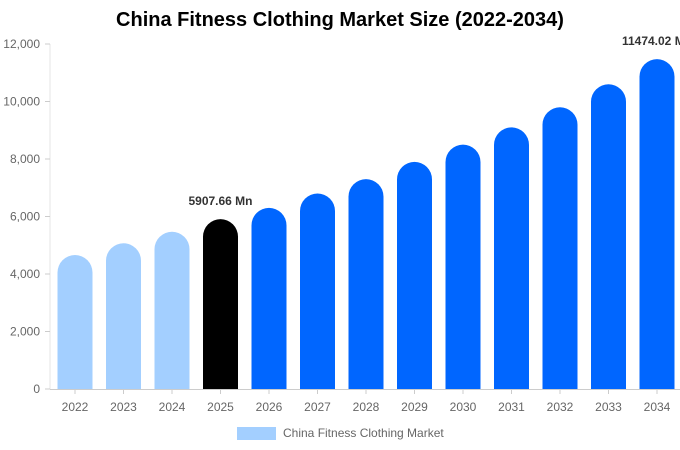 The height and width of the screenshot is (450, 680). Describe the element at coordinates (366, 284) in the screenshot. I see `bar-2028` at that location.